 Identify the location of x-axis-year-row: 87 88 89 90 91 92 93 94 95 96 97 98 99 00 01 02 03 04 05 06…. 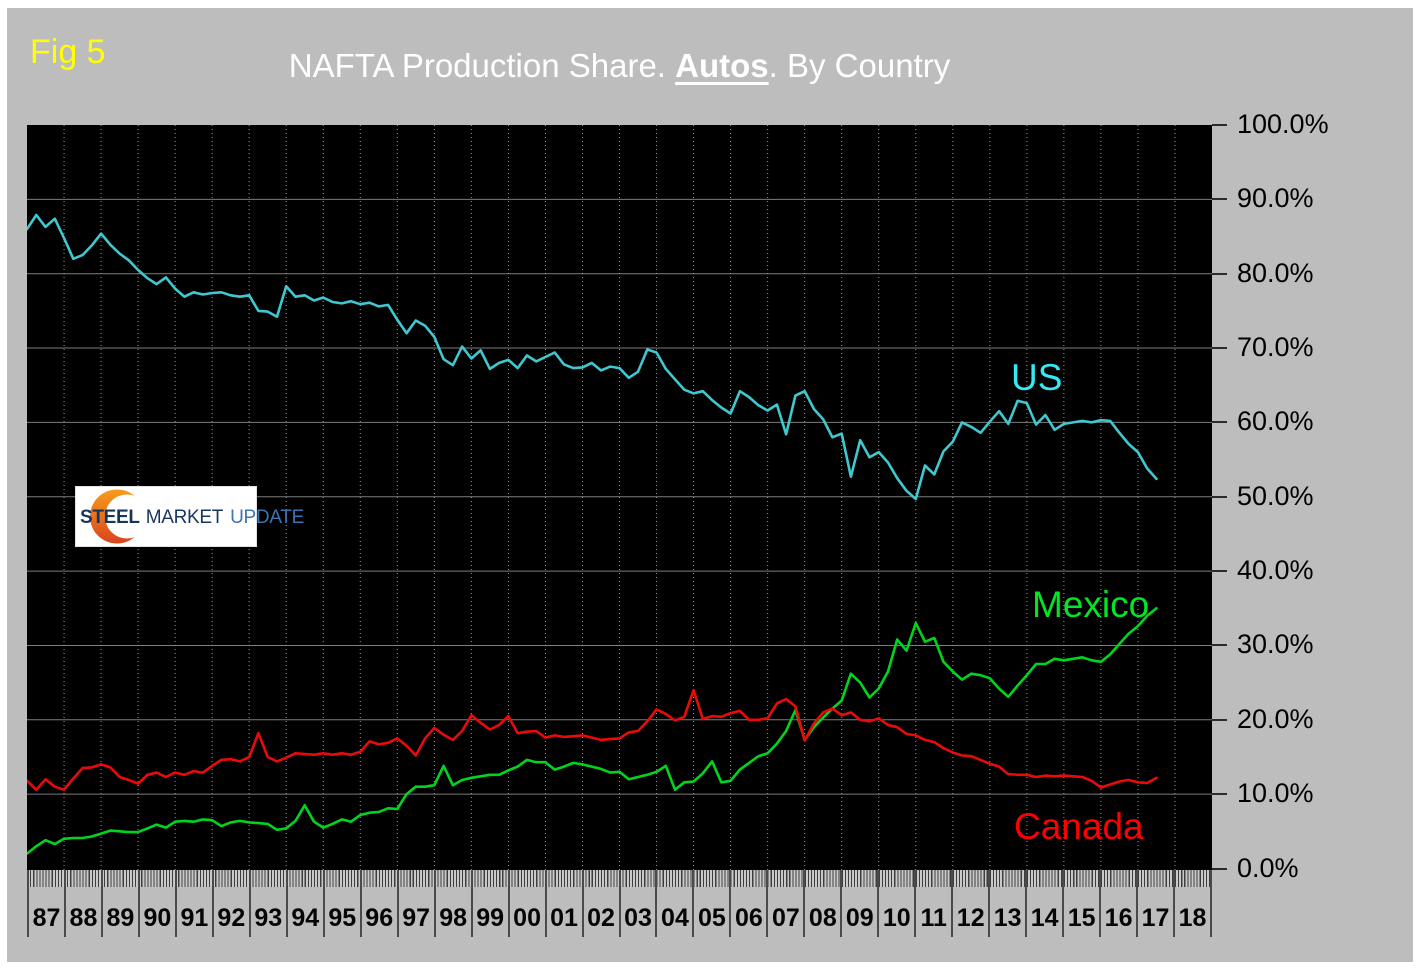
(619, 903).